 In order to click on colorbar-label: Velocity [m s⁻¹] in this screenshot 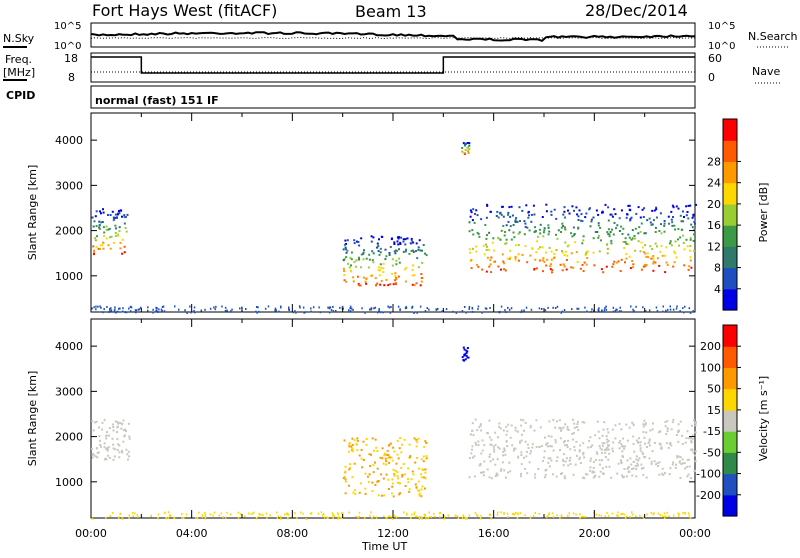, I will do `click(763, 418)`.